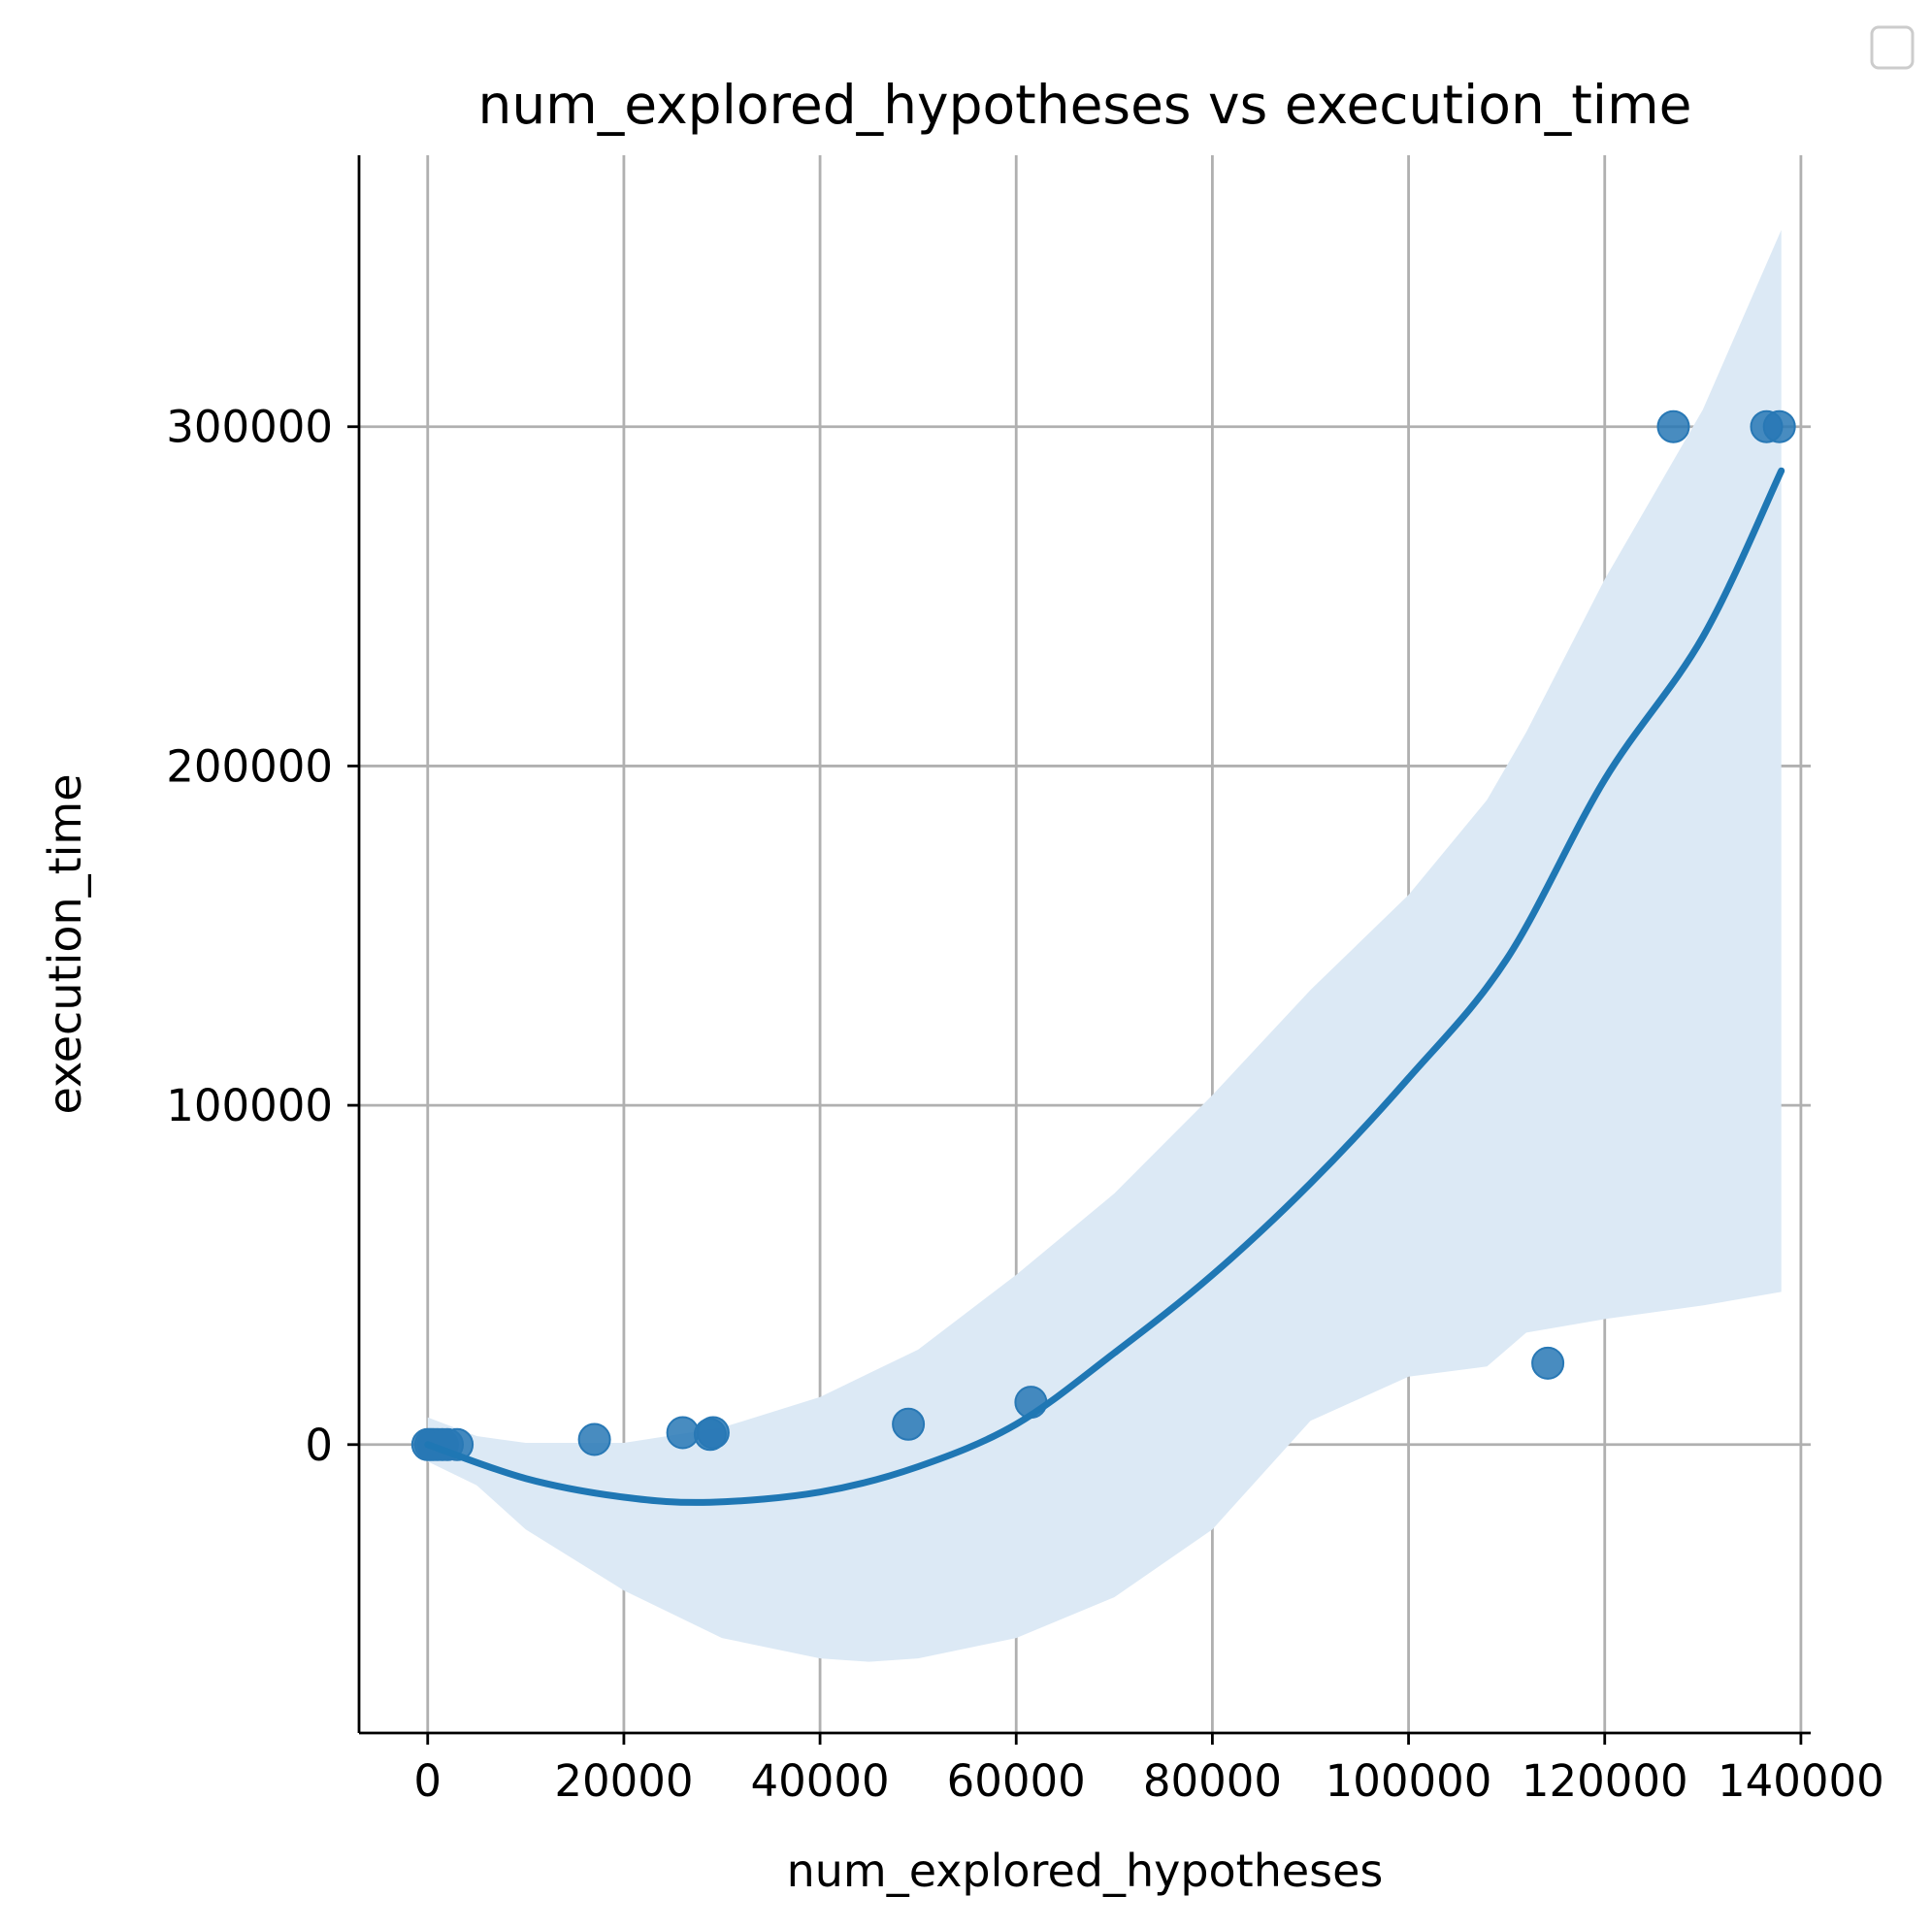  Describe the element at coordinates (319, 1445) in the screenshot. I see `y-tick-label: 0` at that location.